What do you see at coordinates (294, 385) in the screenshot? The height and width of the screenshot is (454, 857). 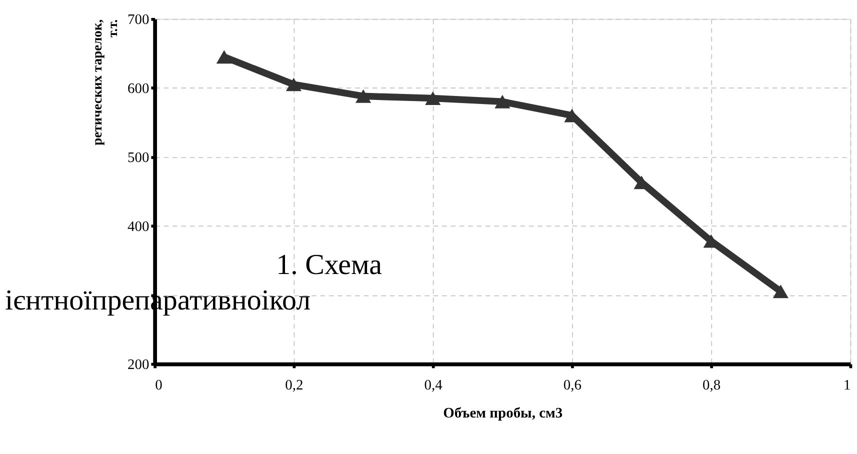 I see `x-tick-label: 0,2` at bounding box center [294, 385].